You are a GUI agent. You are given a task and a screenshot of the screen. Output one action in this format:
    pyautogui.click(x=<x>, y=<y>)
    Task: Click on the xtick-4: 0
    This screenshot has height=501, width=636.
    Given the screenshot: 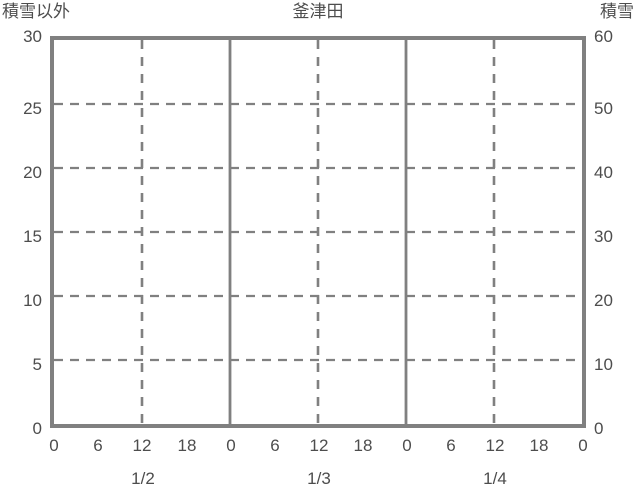 What is the action you would take?
    pyautogui.click(x=231, y=445)
    